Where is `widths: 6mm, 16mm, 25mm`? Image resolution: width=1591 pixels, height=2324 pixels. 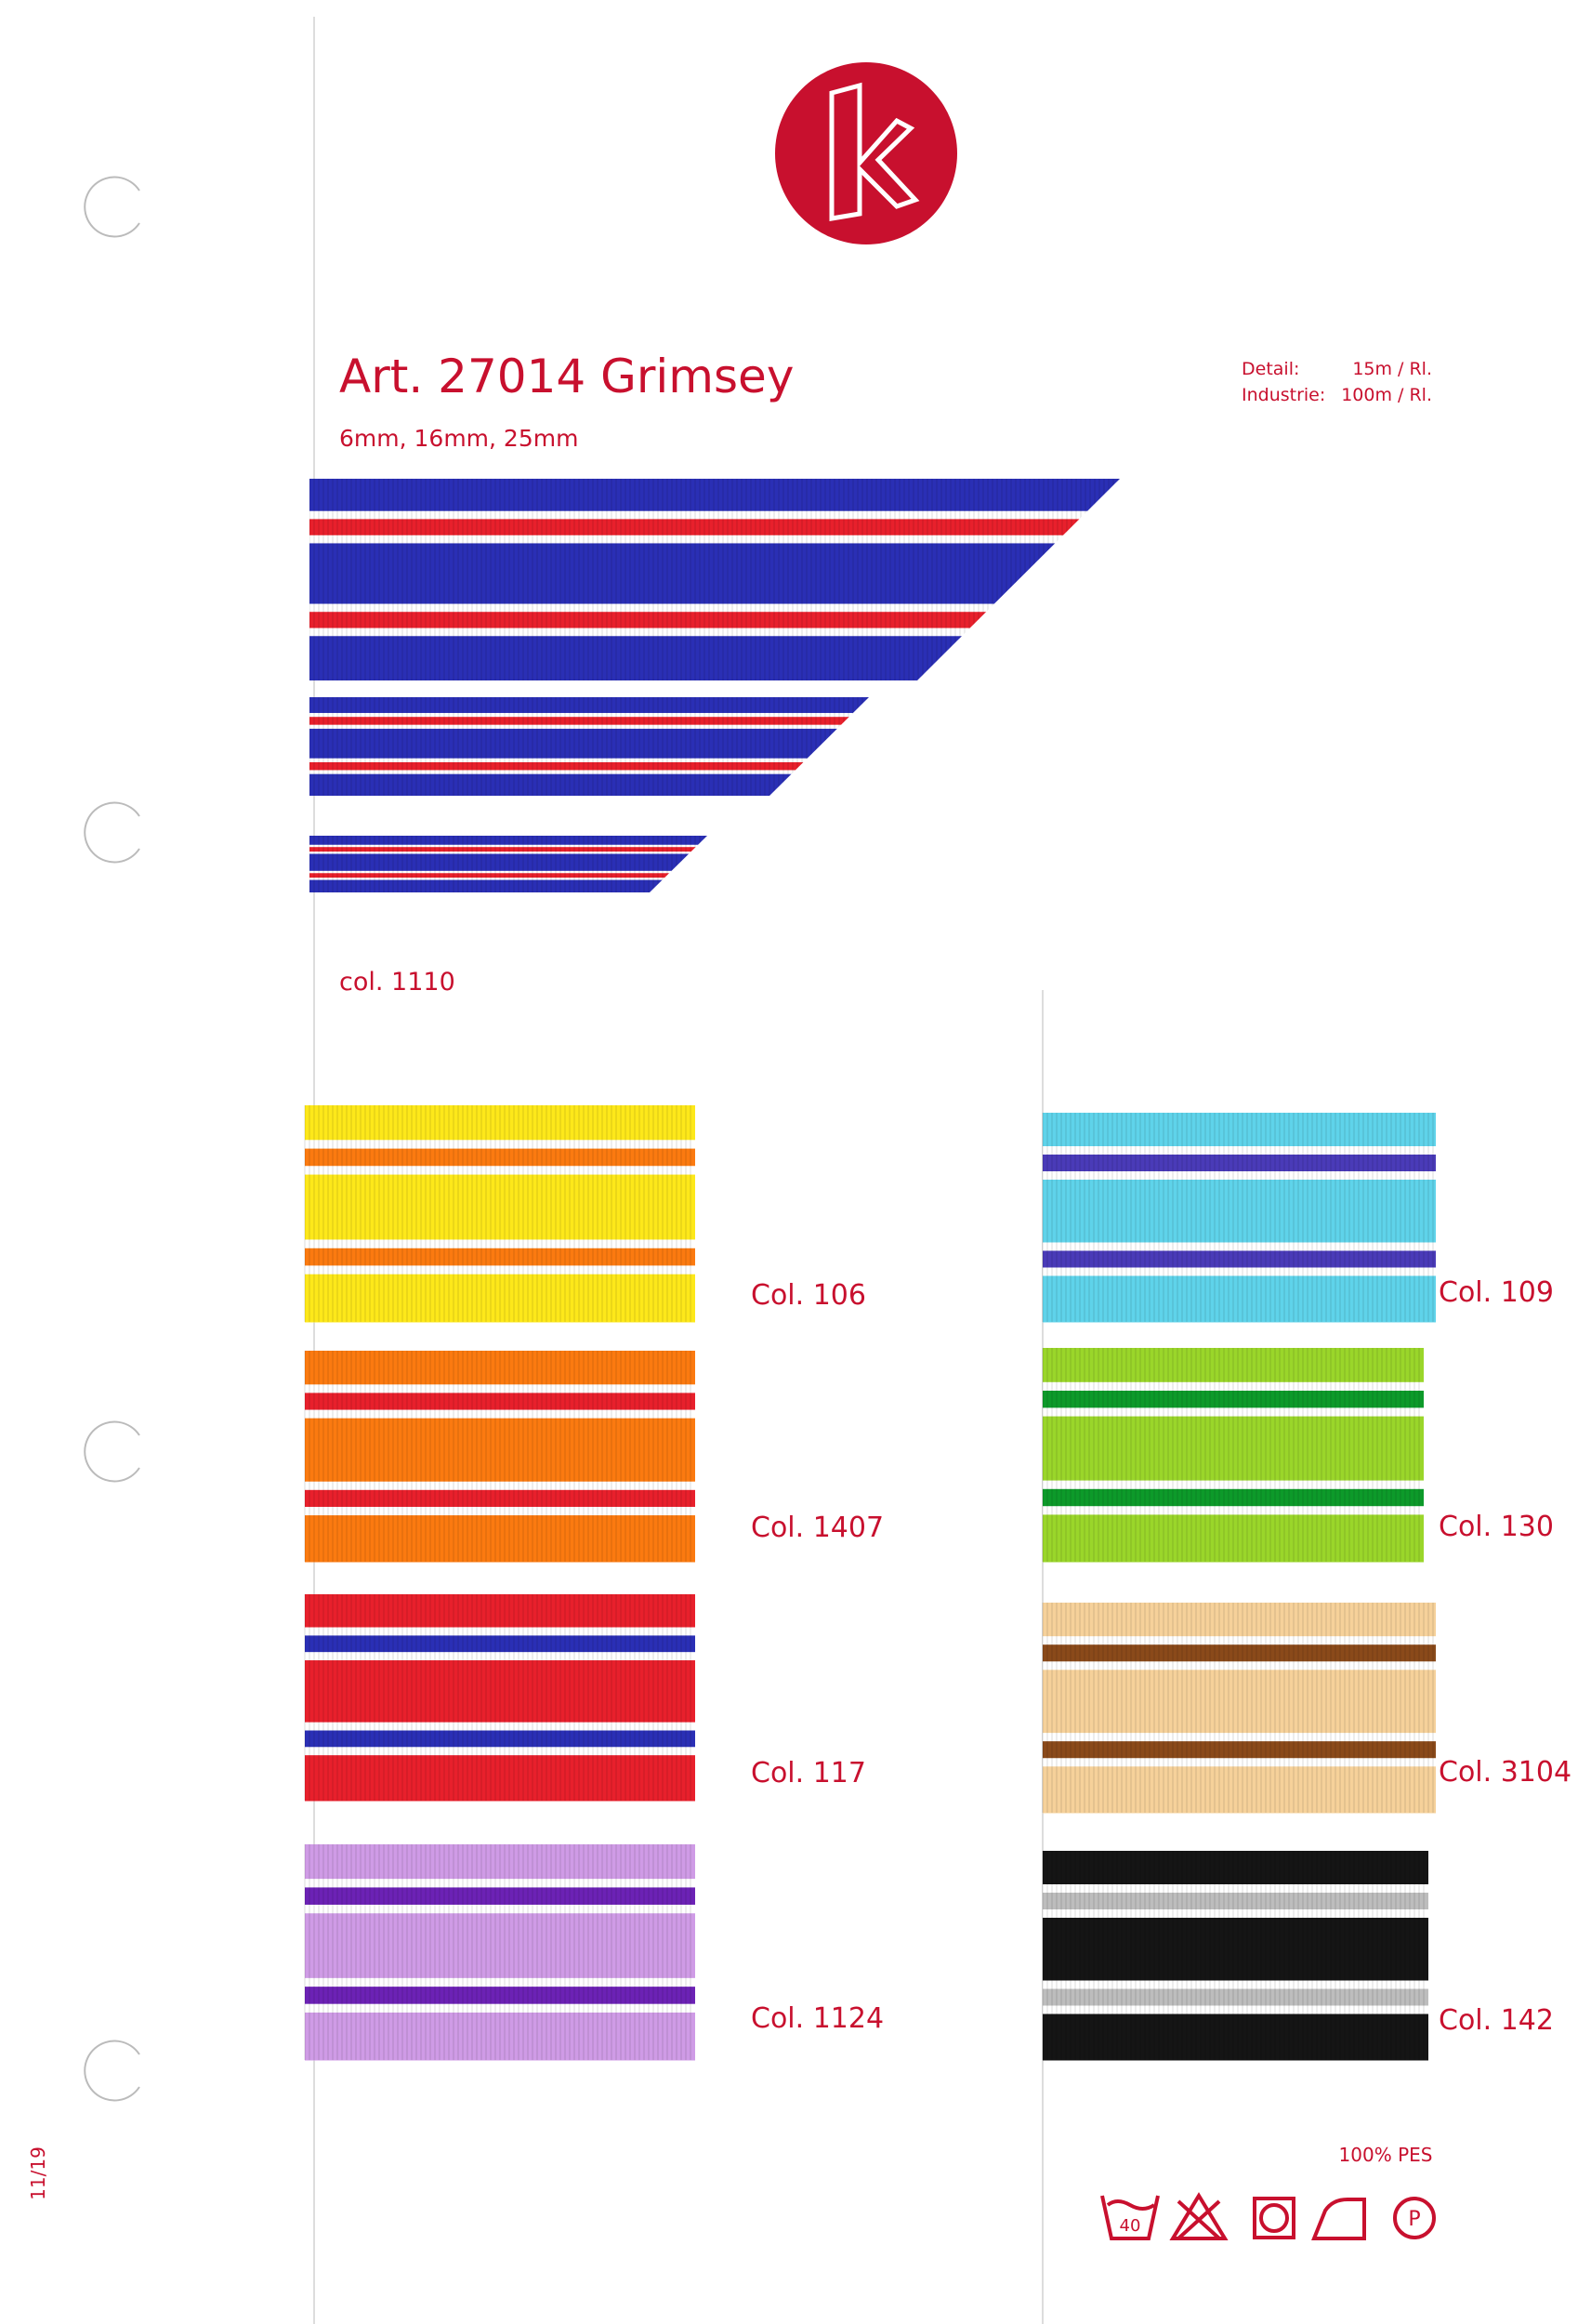 widths: 6mm, 16mm, 25mm is located at coordinates (458, 438).